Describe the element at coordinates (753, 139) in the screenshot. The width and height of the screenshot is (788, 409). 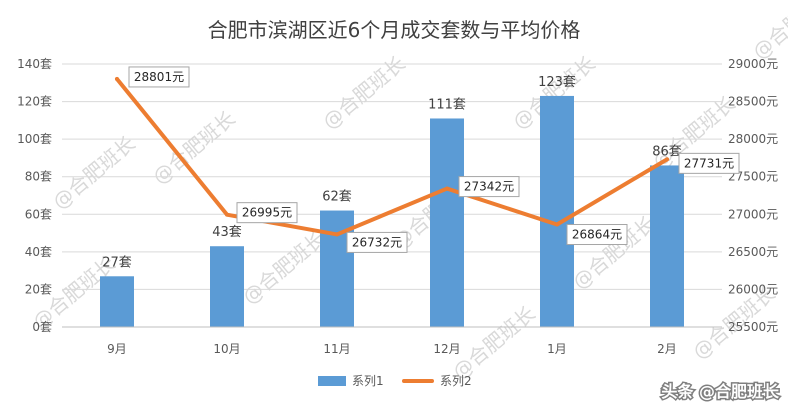
I see `right-tick-label: 28000元` at that location.